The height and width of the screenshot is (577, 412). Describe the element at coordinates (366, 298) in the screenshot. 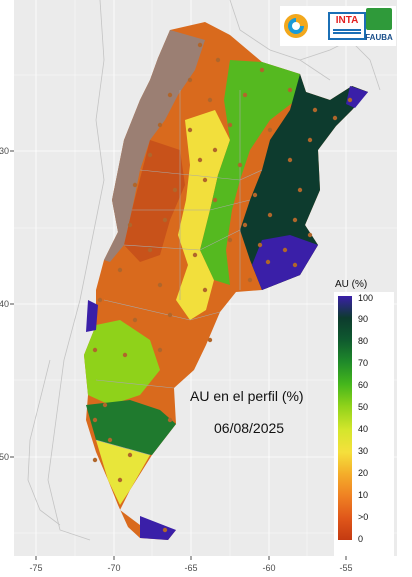

I see `legend-label: 100` at that location.